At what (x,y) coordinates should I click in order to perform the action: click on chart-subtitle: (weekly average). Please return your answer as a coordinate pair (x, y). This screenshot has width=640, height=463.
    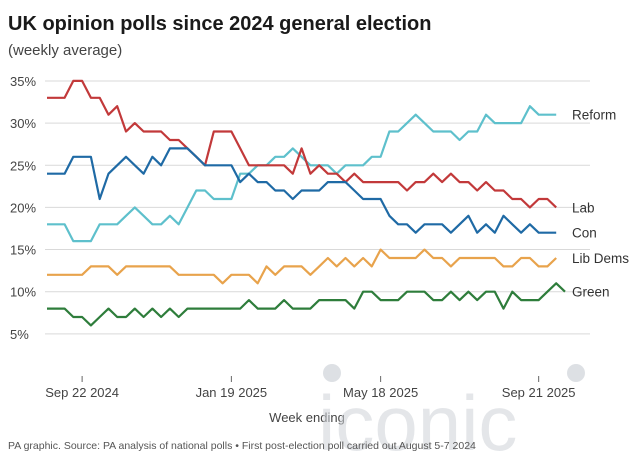
    Looking at the image, I should click on (65, 50).